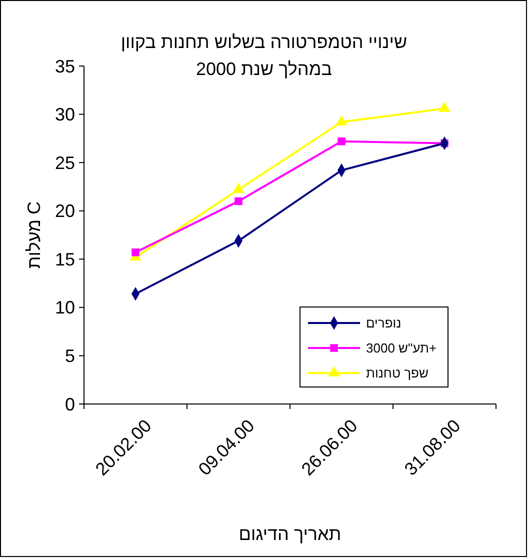  What do you see at coordinates (64, 211) in the screenshot?
I see `y-tick-label: 20` at bounding box center [64, 211].